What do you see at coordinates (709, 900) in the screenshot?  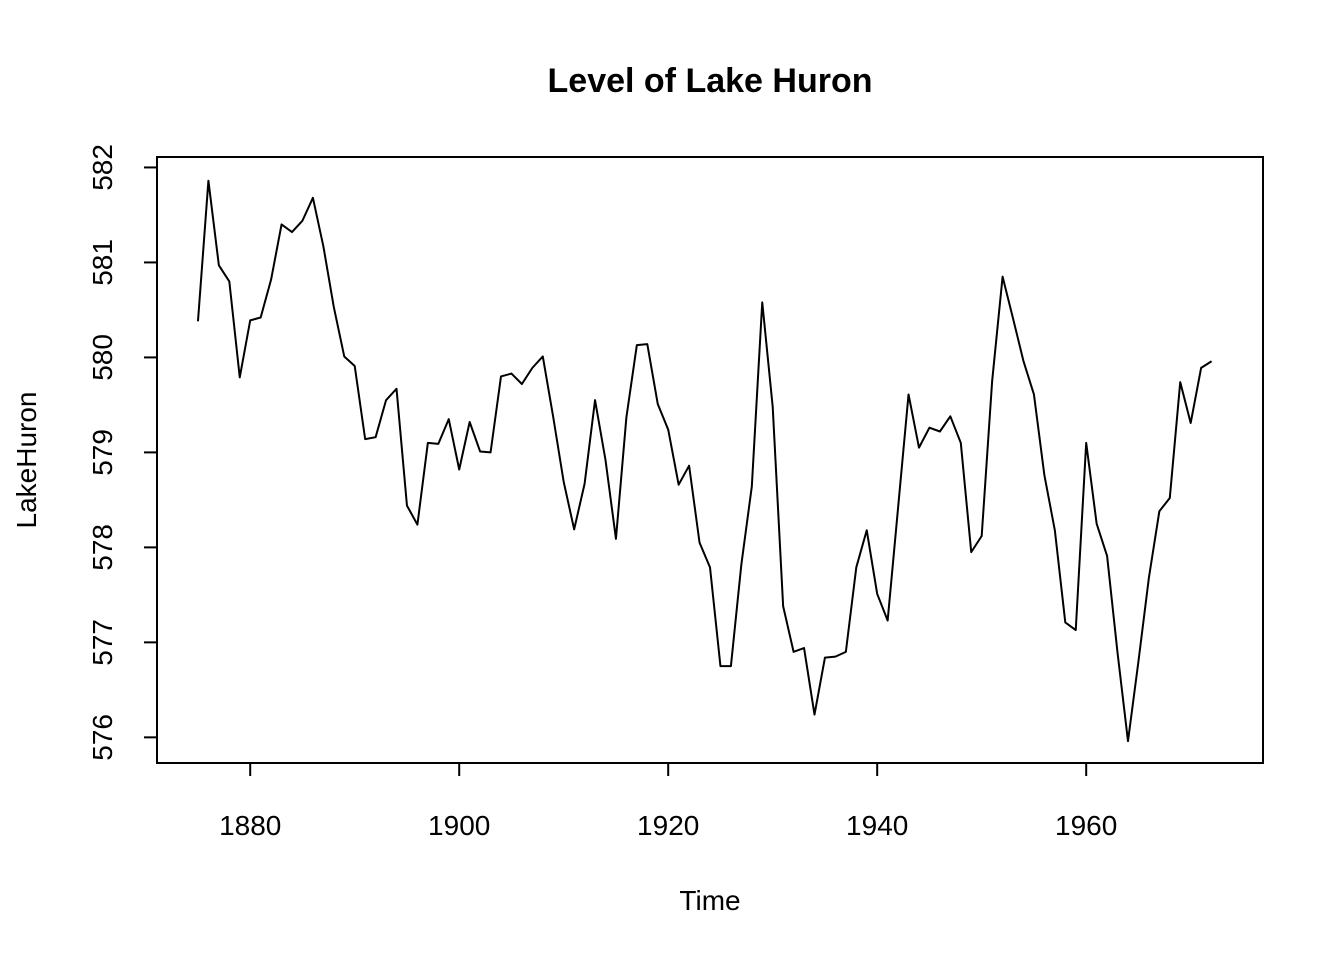 I see `x-axis-label: Time` at bounding box center [709, 900].